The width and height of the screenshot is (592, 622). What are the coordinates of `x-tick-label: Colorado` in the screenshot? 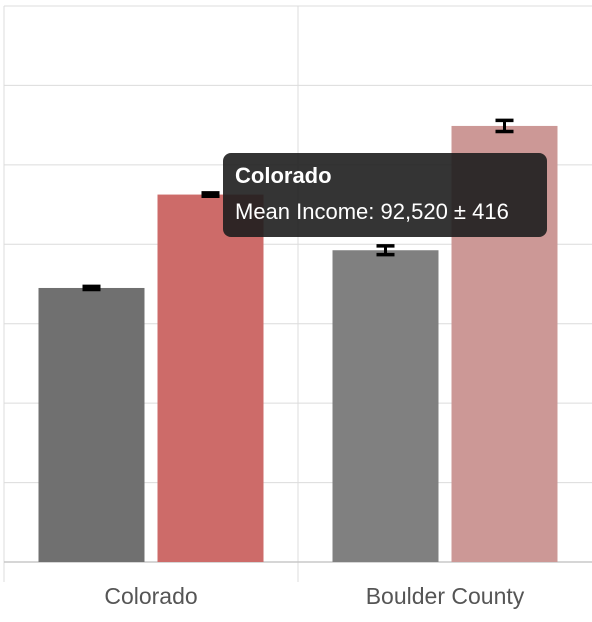 It's located at (150, 596).